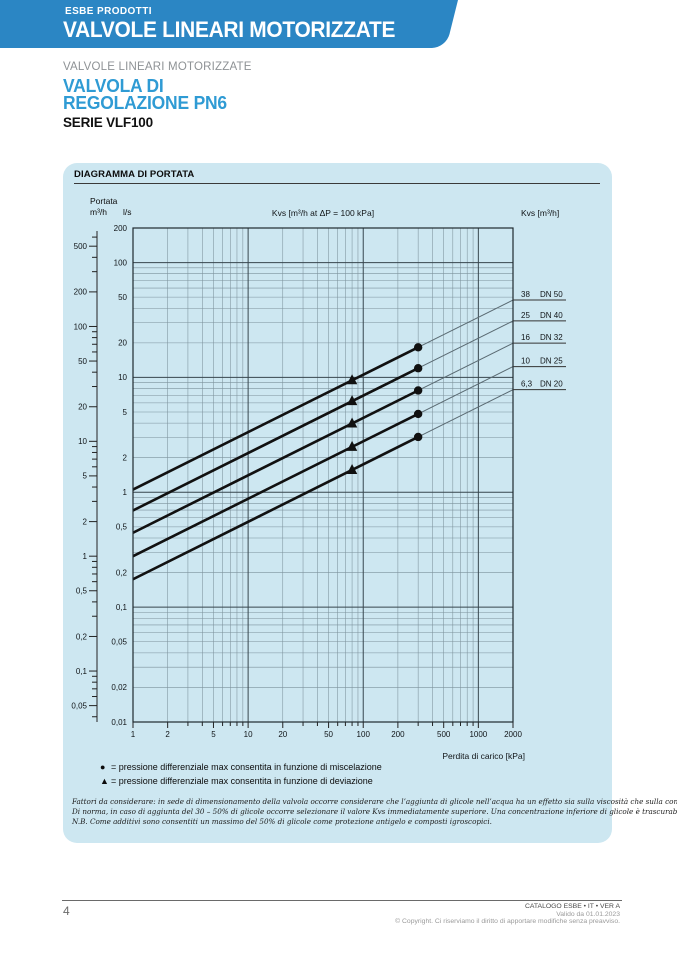 The width and height of the screenshot is (677, 958). I want to click on dot-marker-kvs-6,3, so click(418, 437).